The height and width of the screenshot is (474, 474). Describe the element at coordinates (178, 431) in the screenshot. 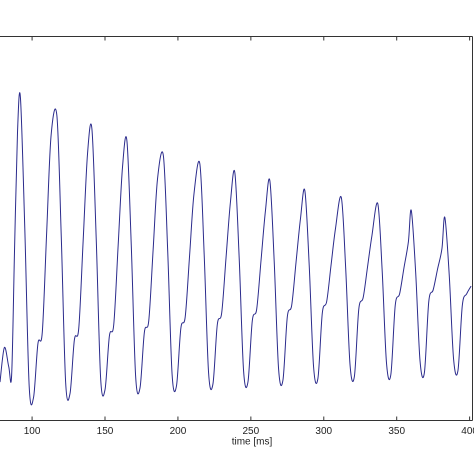

I see `x-tick-label: 200` at that location.